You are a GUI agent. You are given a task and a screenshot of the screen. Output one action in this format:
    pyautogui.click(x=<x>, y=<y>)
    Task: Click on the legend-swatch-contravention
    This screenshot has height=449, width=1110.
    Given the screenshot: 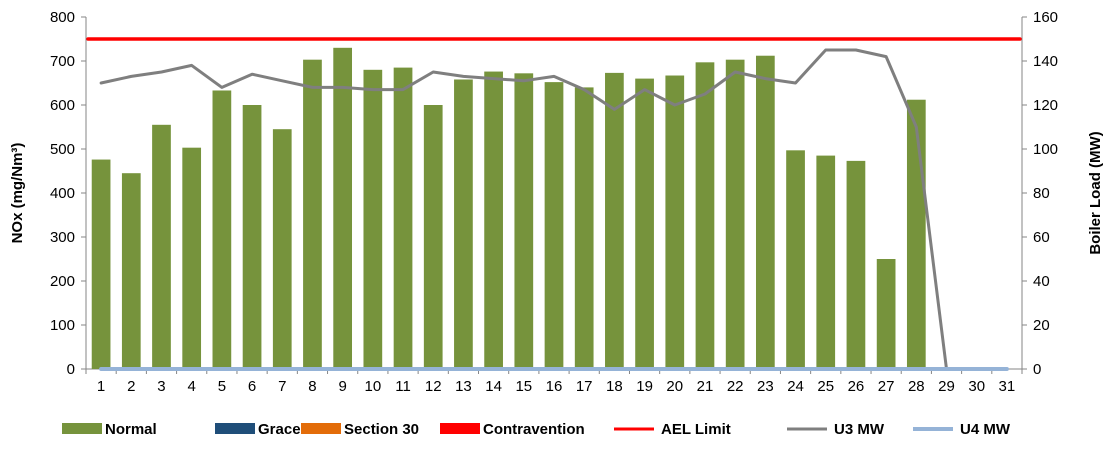 What is the action you would take?
    pyautogui.click(x=460, y=428)
    